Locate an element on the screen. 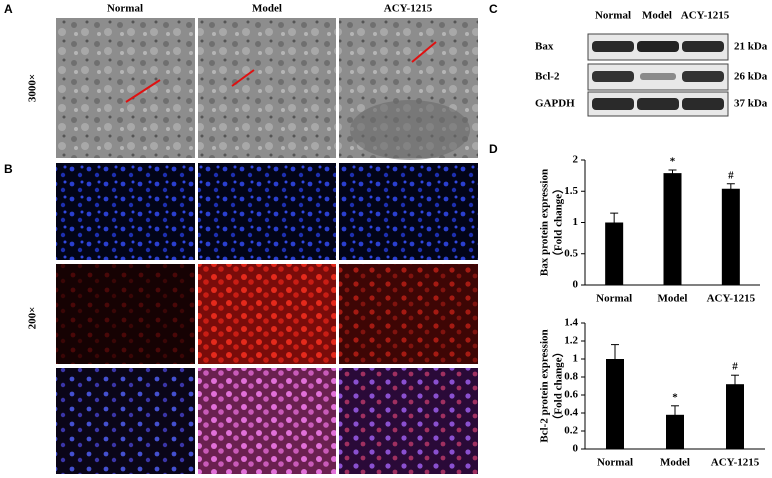 This screenshot has width=772, height=478. magnification: 200× is located at coordinates (33, 318).